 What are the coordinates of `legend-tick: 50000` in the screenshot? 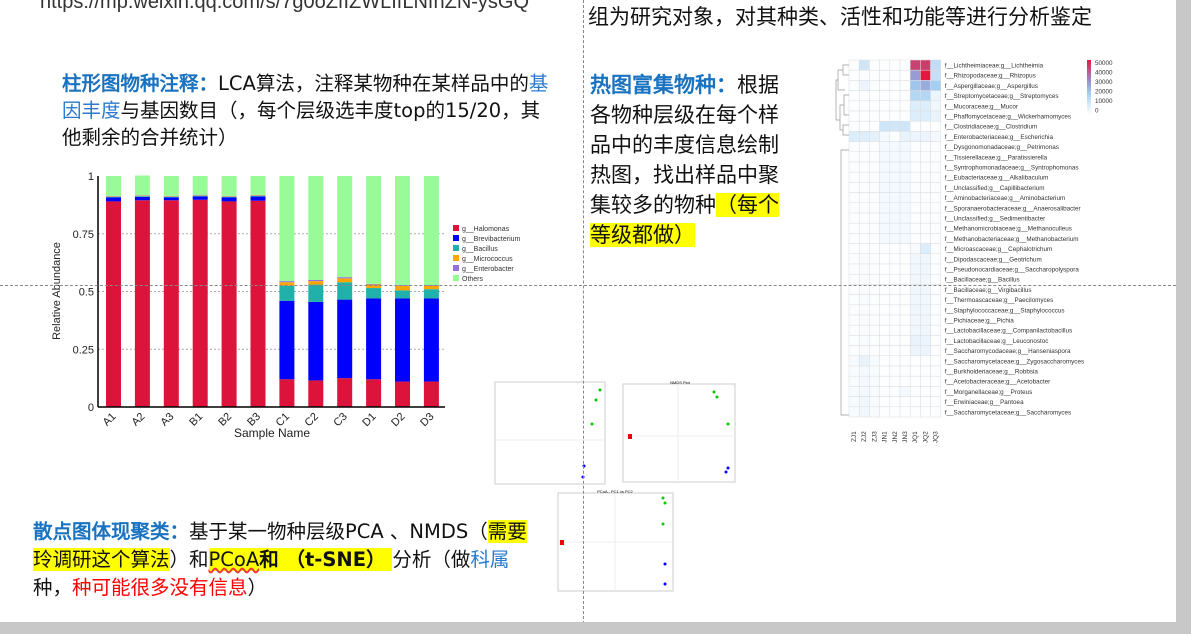 It's located at (1104, 63).